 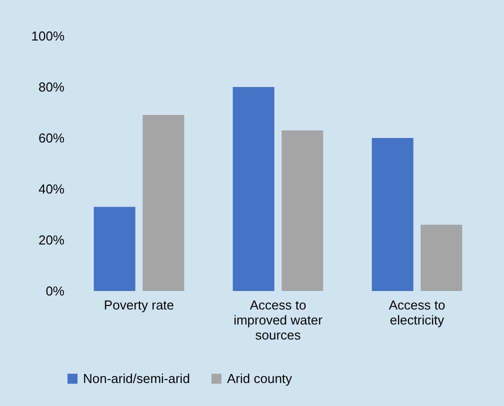 I want to click on x-tick-label: Access to electricity, so click(x=417, y=313).